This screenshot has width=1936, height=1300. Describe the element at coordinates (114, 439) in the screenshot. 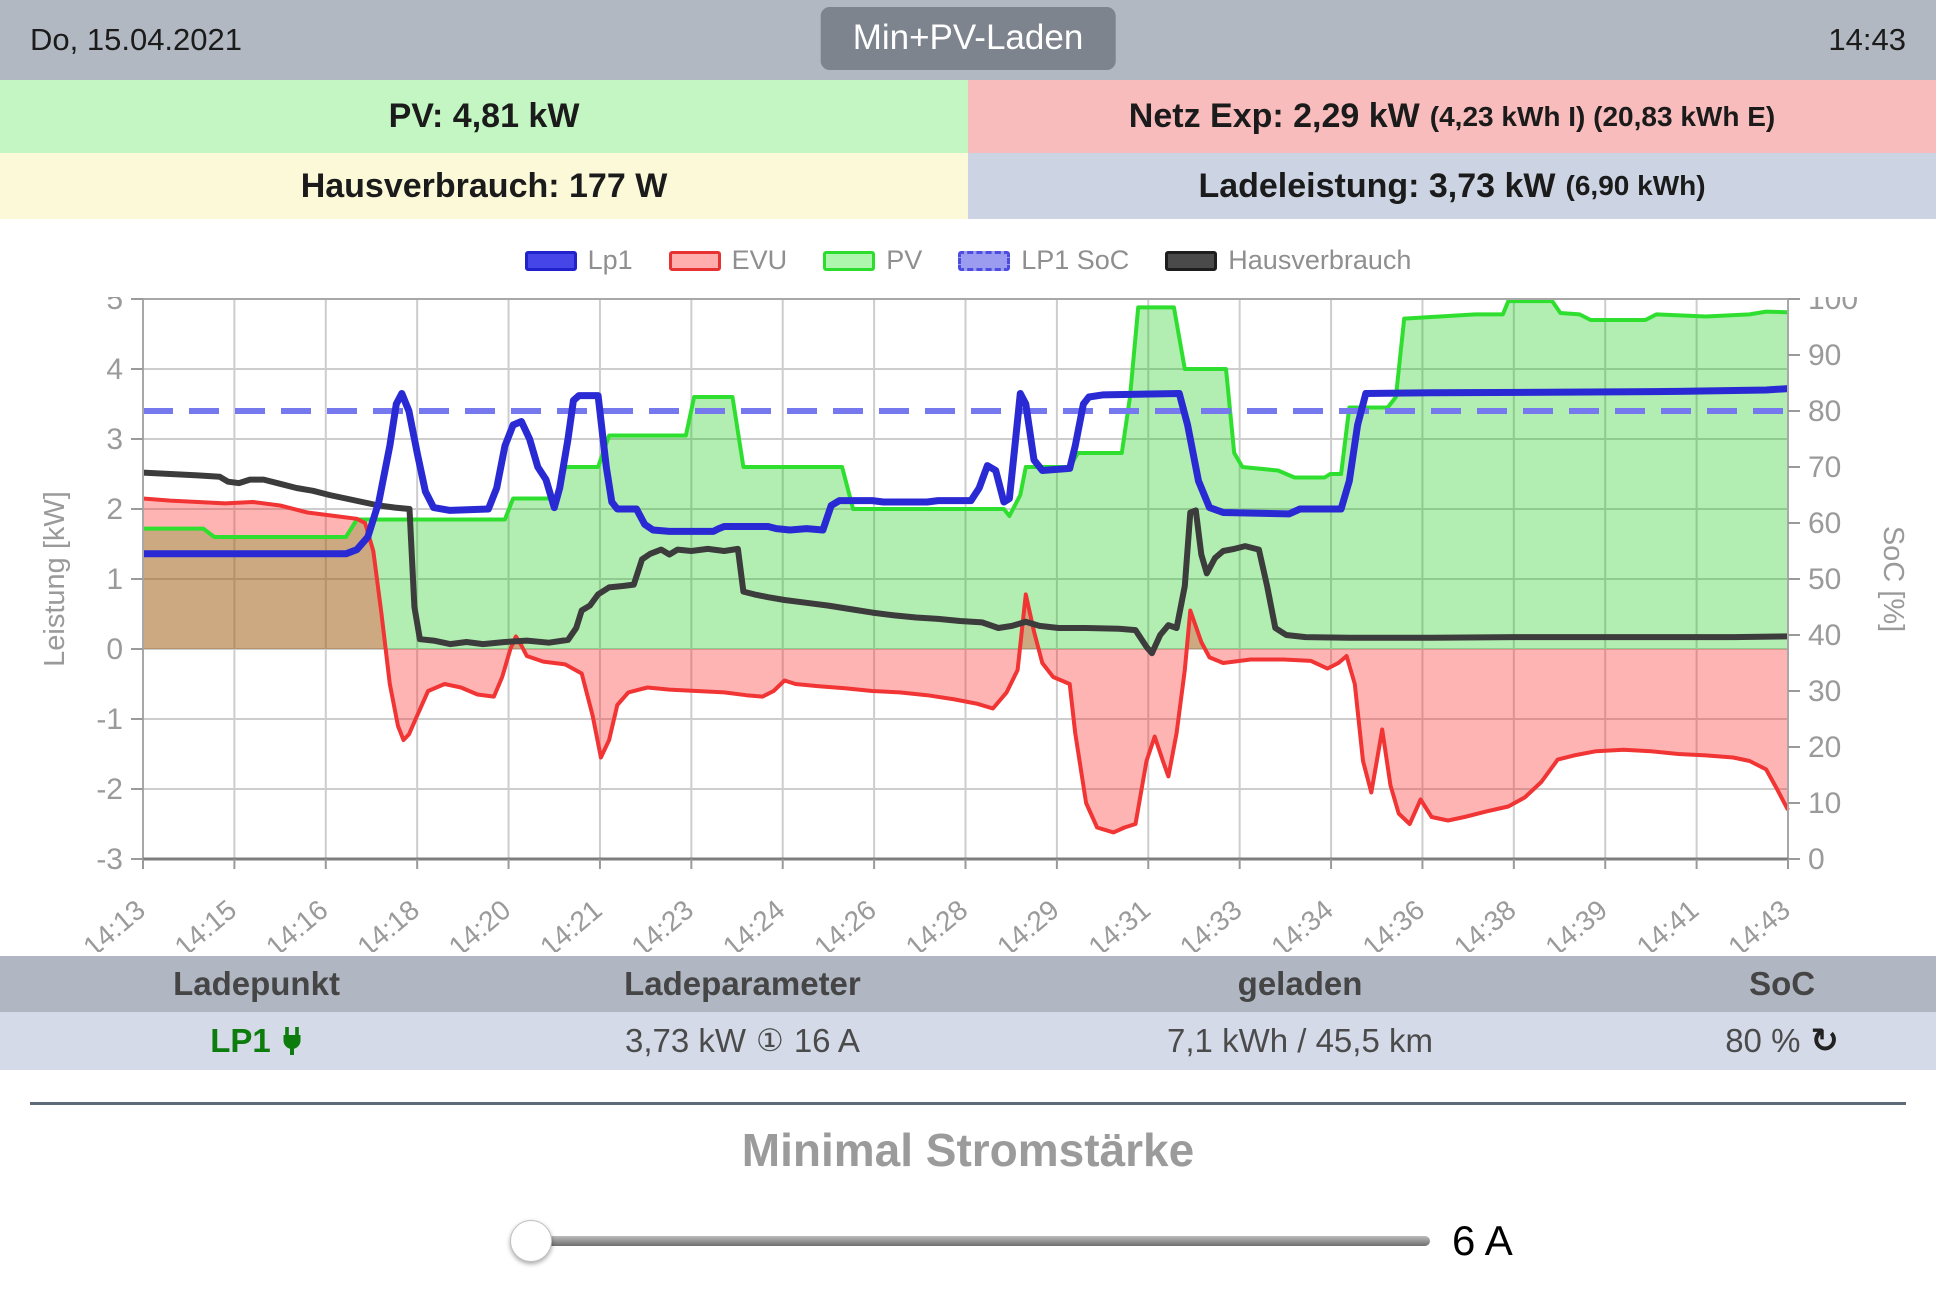

I see `svg-text: 3` at that location.